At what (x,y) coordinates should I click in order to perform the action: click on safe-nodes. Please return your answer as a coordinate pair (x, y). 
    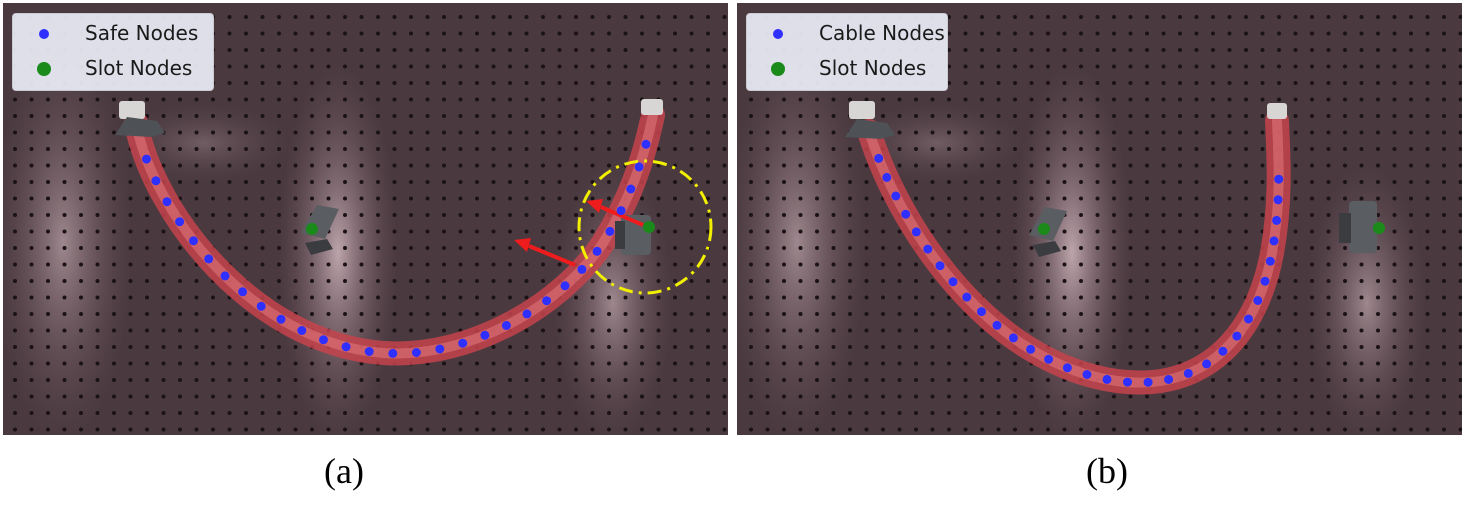
    Looking at the image, I should click on (396, 248).